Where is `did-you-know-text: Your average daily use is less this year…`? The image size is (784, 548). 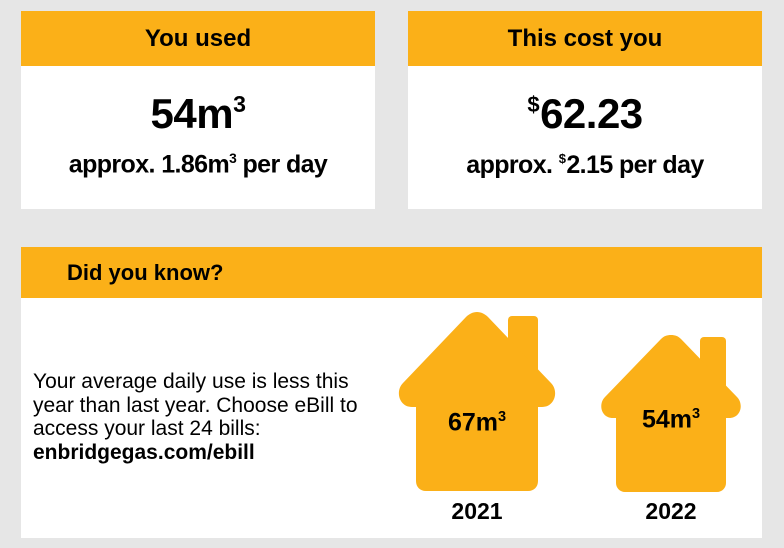 did-you-know-text: Your average daily use is less this year… is located at coordinates (213, 417).